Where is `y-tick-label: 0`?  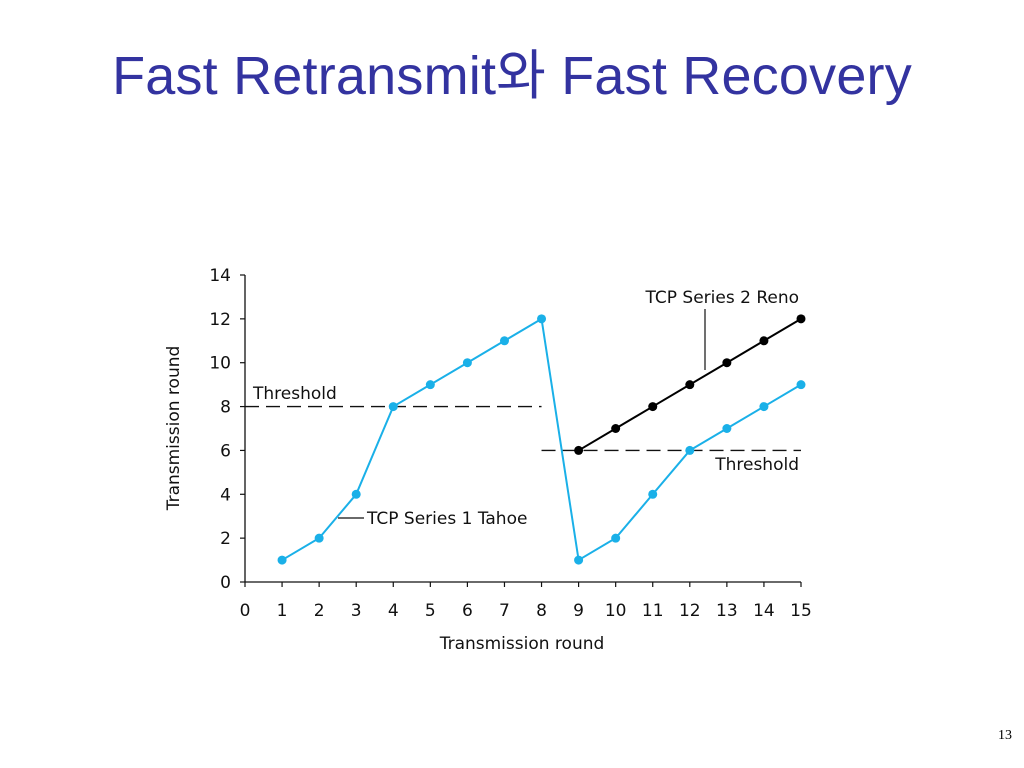
y-tick-label: 0 is located at coordinates (225, 583).